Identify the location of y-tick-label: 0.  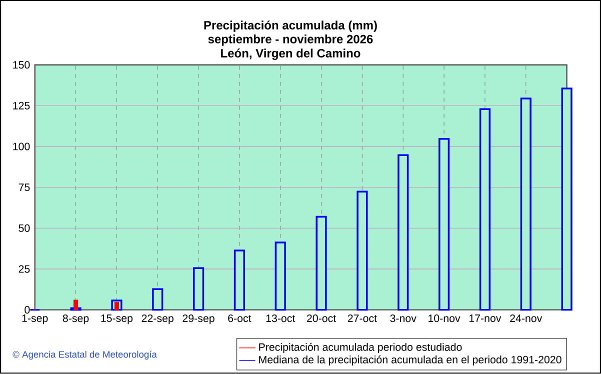
(27, 310).